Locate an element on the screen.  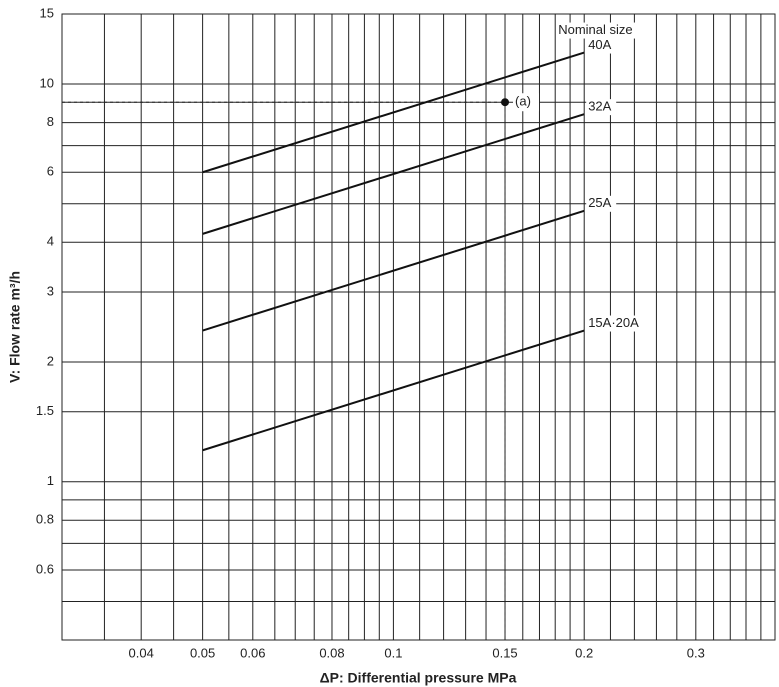
y-tick-label: 10 is located at coordinates (47, 82).